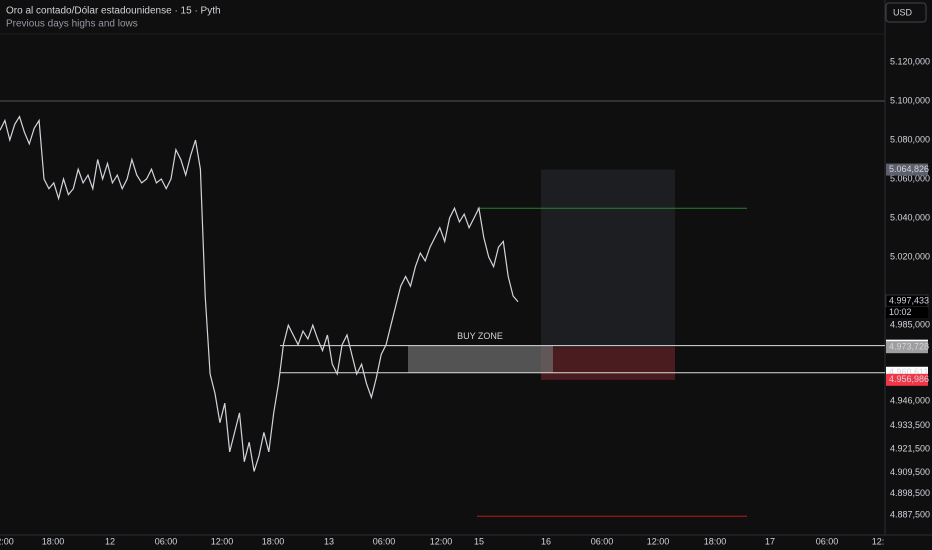 Image resolution: width=932 pixels, height=550 pixels. I want to click on price-tag-label: 4.973,728, so click(909, 347).